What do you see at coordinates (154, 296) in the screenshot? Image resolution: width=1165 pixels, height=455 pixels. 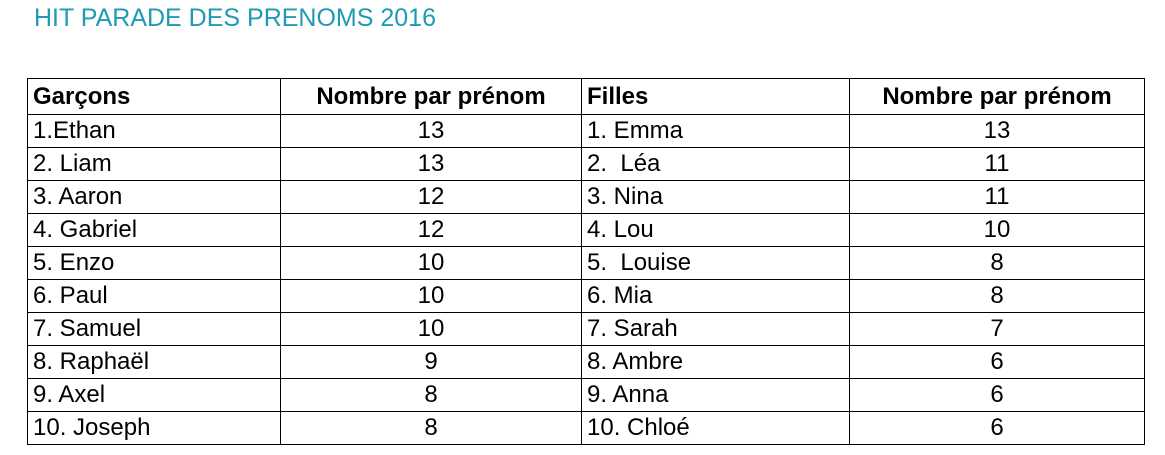 I see `boy-name: 6. Paul` at bounding box center [154, 296].